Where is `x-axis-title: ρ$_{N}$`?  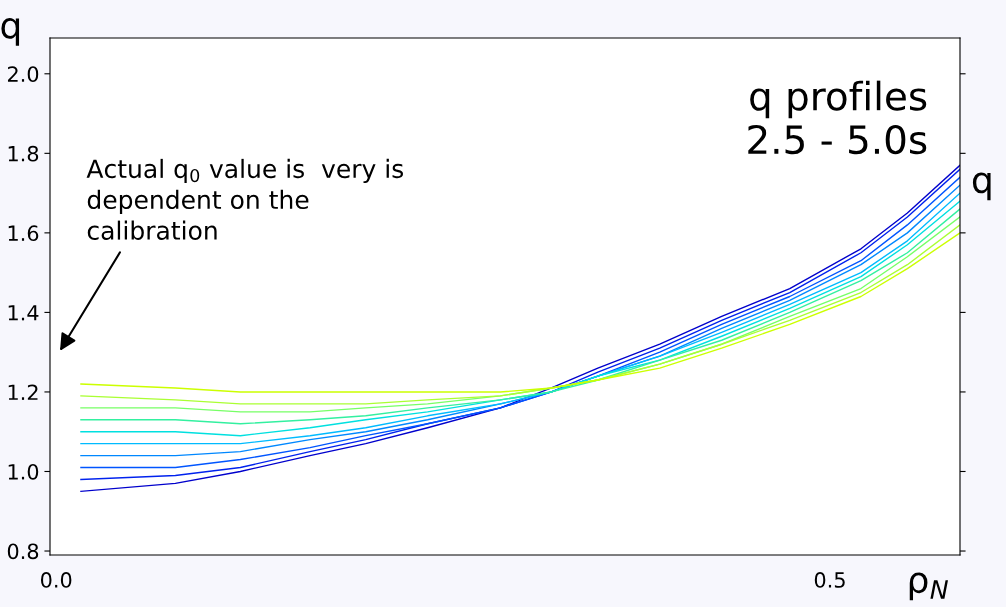 x-axis-title: ρ$_{N}$ is located at coordinates (928, 586).